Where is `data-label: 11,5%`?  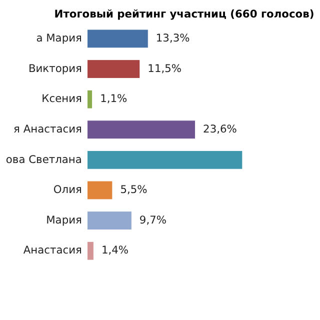 data-label: 11,5% is located at coordinates (165, 68).